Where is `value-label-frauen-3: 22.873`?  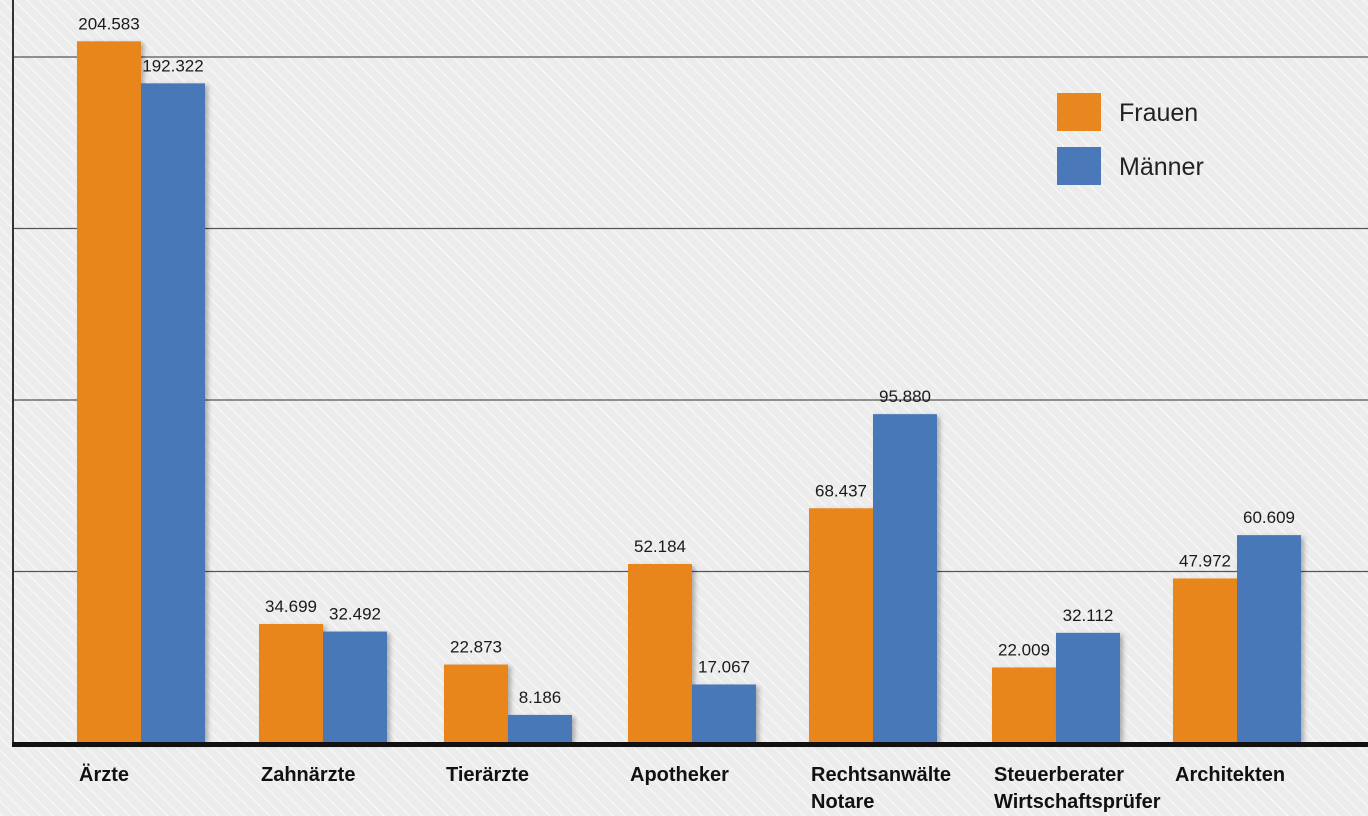
value-label-frauen-3: 22.873 is located at coordinates (476, 647).